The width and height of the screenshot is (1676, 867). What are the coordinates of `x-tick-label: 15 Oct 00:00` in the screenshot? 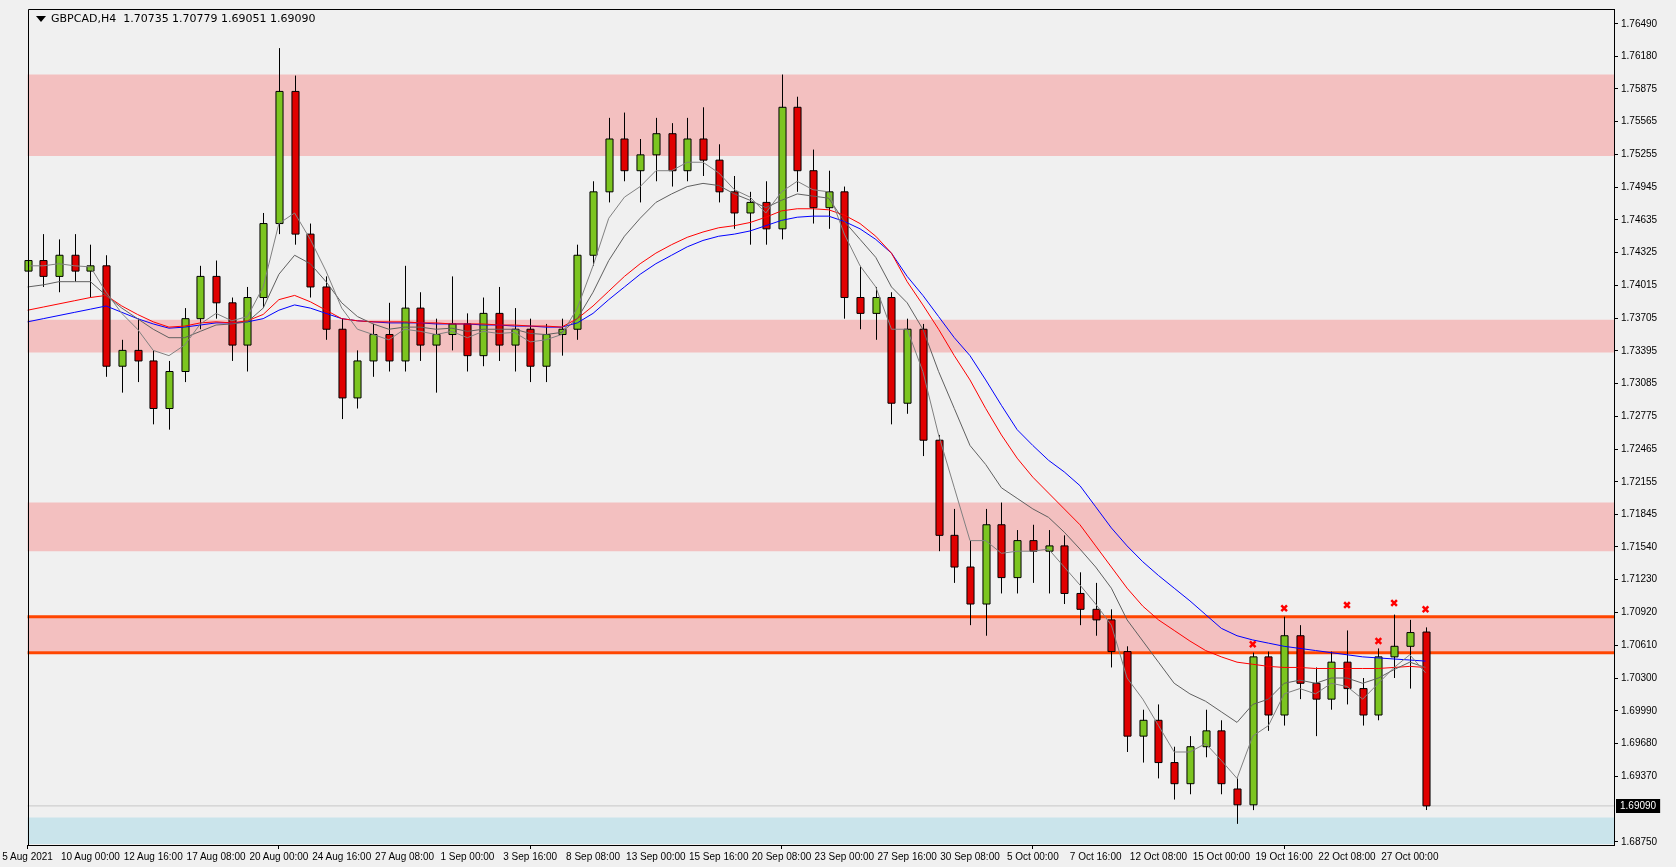 It's located at (1221, 856).